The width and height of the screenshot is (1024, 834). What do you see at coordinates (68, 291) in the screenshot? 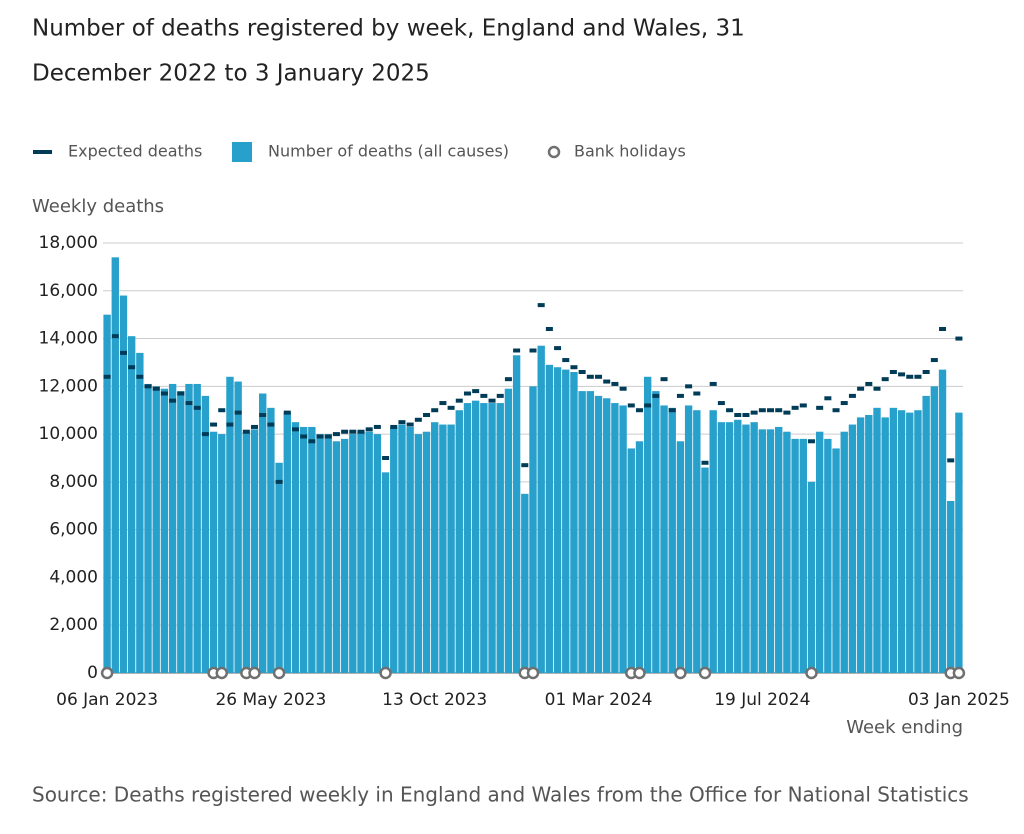
I see `y-tick-label: 16,000` at bounding box center [68, 291].